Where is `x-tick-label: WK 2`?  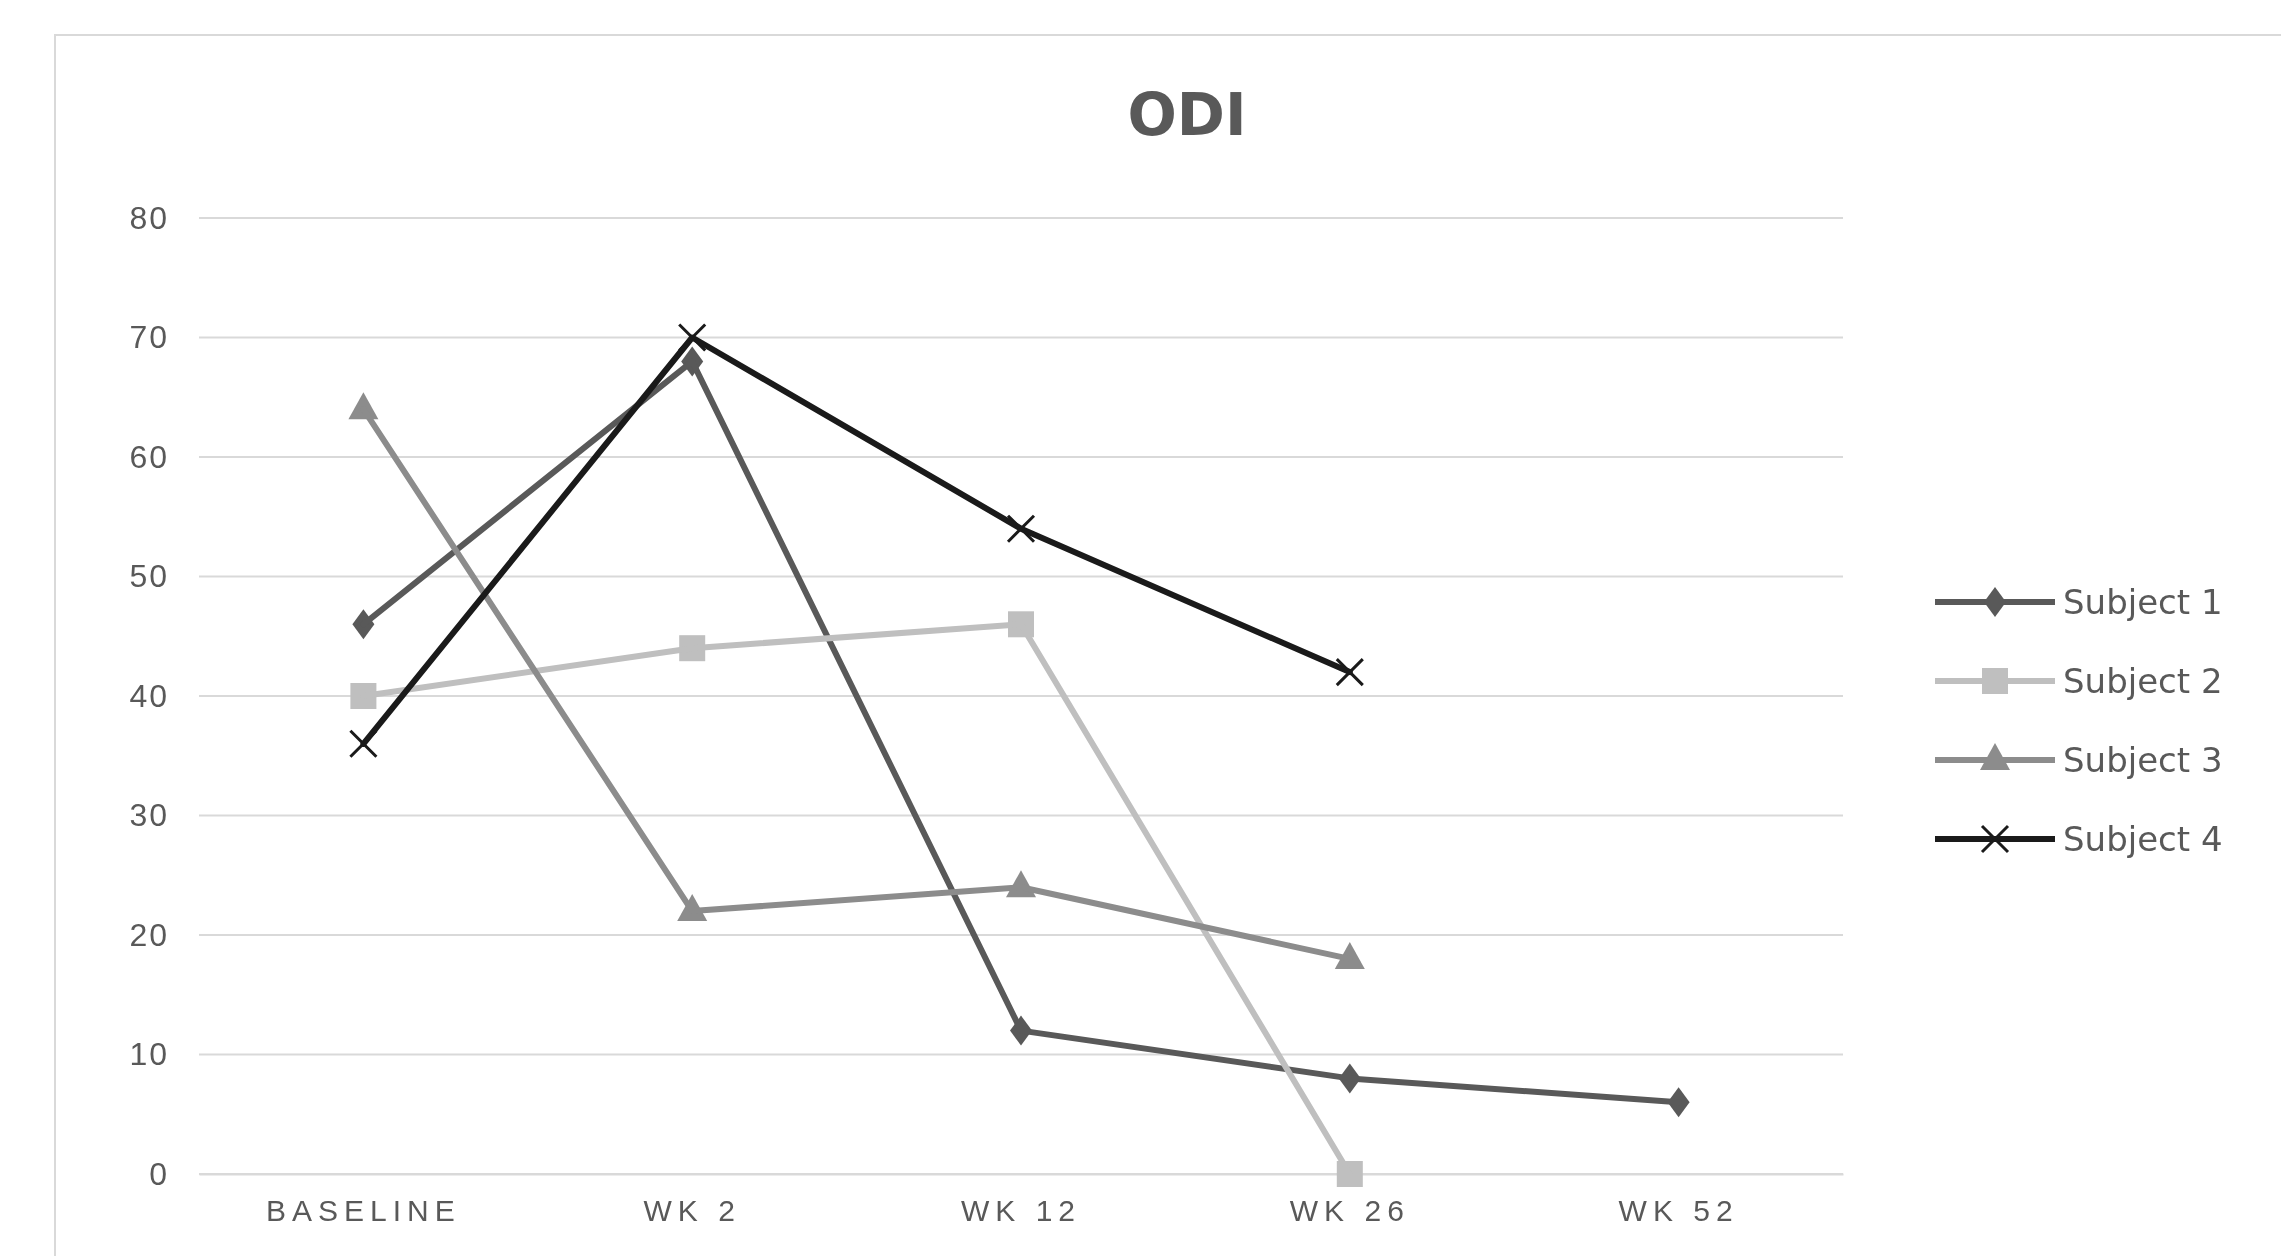 x-tick-label: WK 2 is located at coordinates (692, 1211).